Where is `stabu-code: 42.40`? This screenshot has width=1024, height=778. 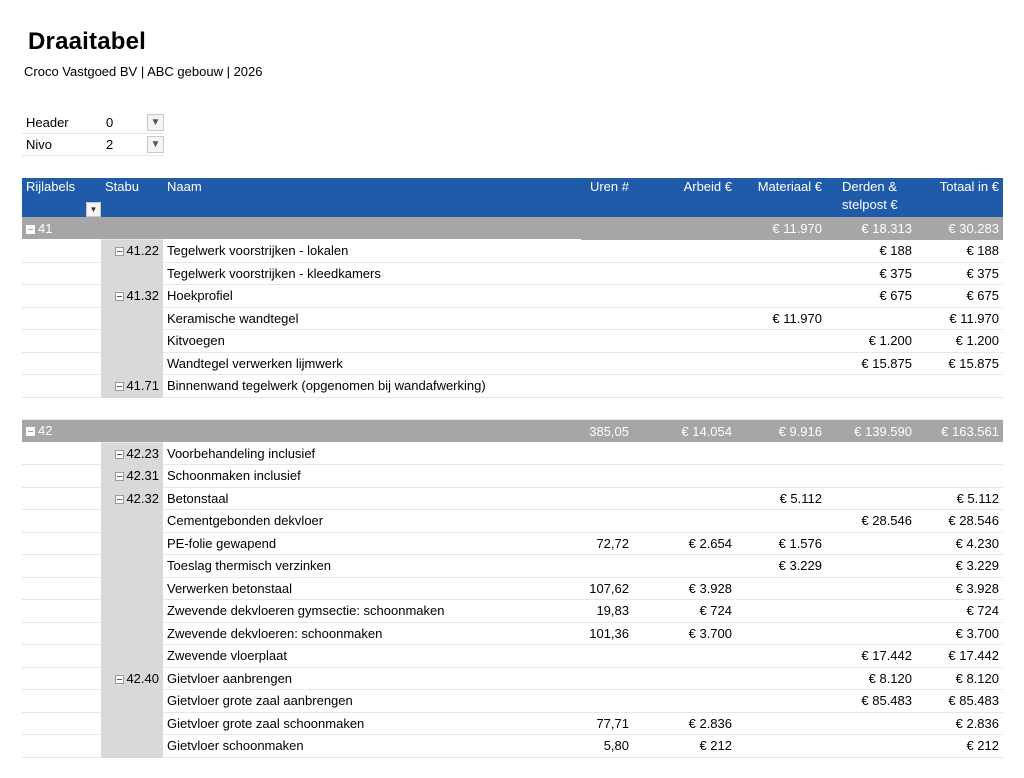
stabu-code: 42.40 is located at coordinates (142, 678).